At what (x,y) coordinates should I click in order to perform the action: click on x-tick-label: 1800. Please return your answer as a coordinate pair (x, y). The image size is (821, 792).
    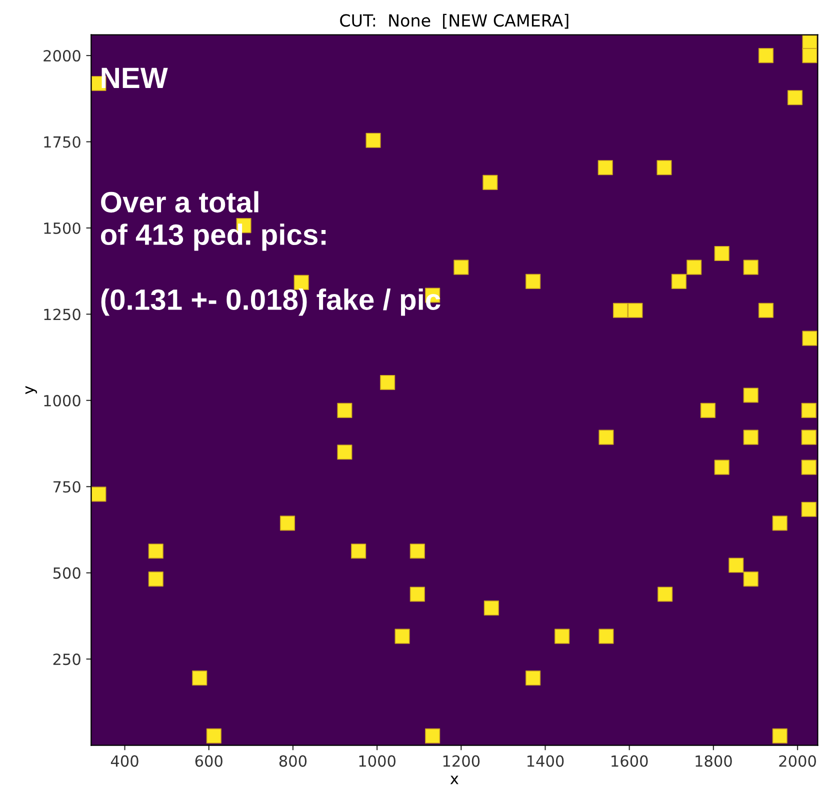
    Looking at the image, I should click on (714, 761).